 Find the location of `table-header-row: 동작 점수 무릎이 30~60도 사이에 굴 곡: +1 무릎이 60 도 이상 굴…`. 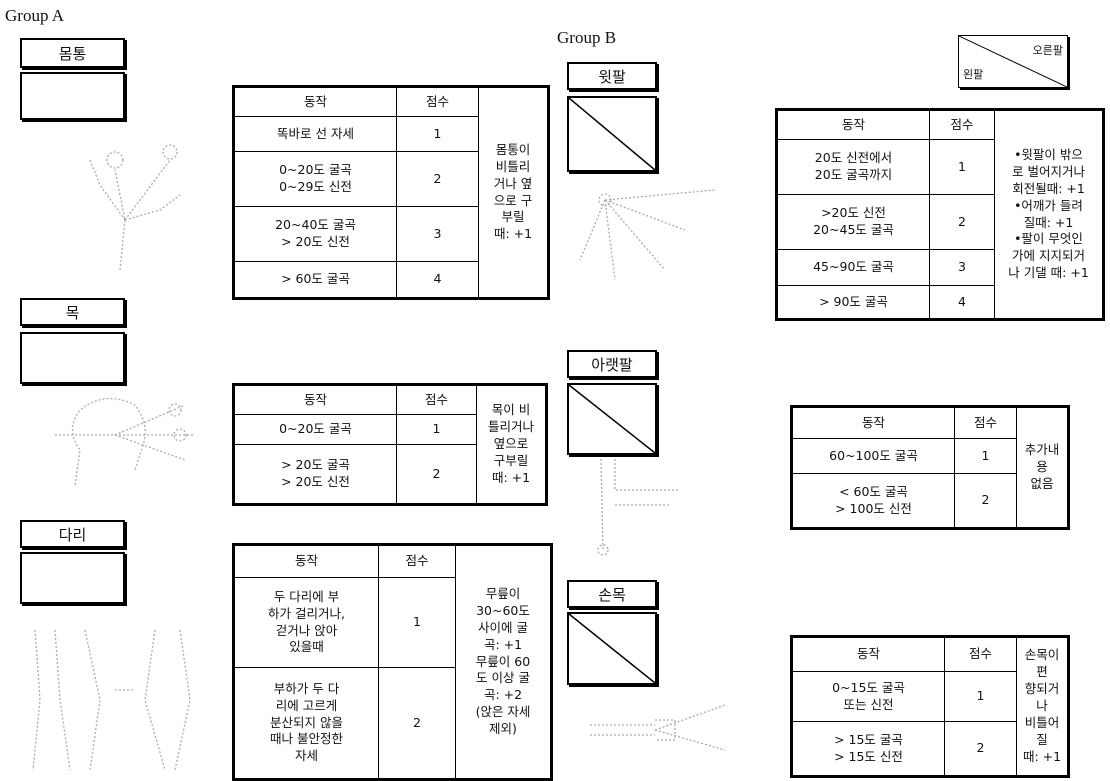

table-header-row: 동작 점수 무릎이 30~60도 사이에 굴 곡: +1 무릎이 60 도 이상 굴… is located at coordinates (392, 662).